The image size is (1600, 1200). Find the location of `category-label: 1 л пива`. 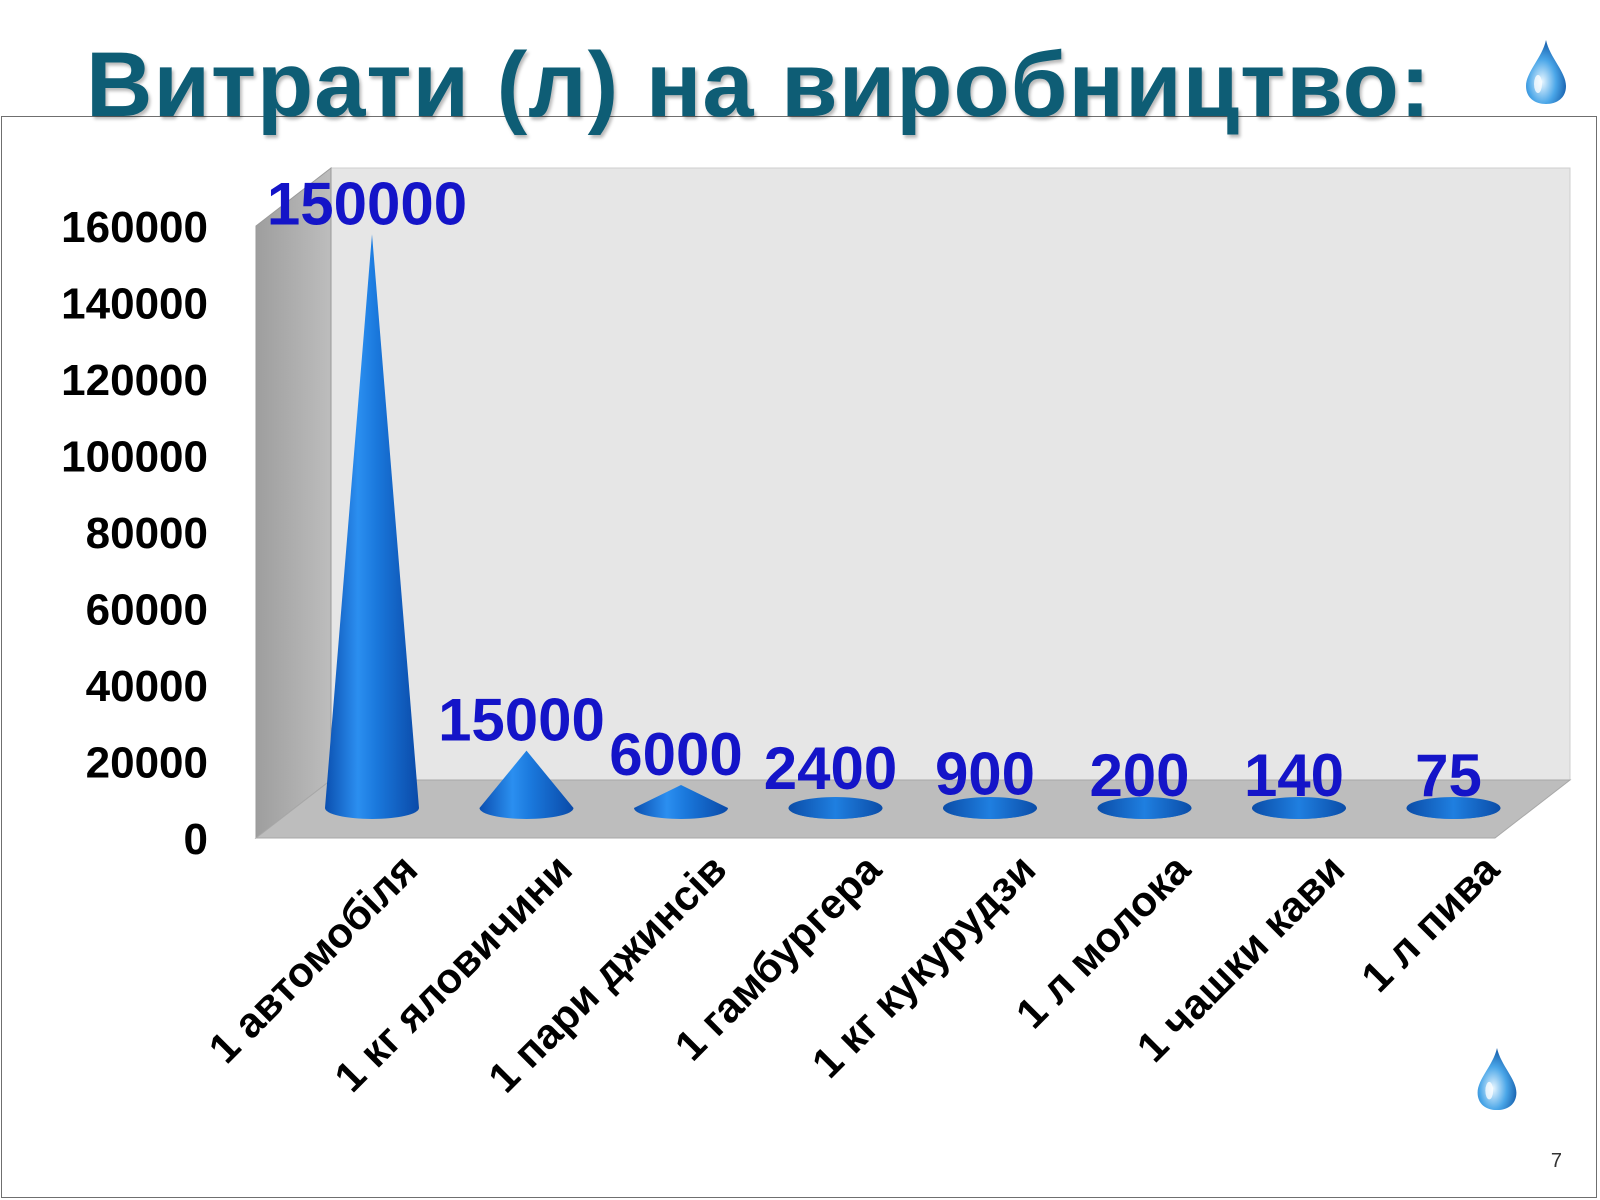

category-label: 1 л пива is located at coordinates (1430, 923).